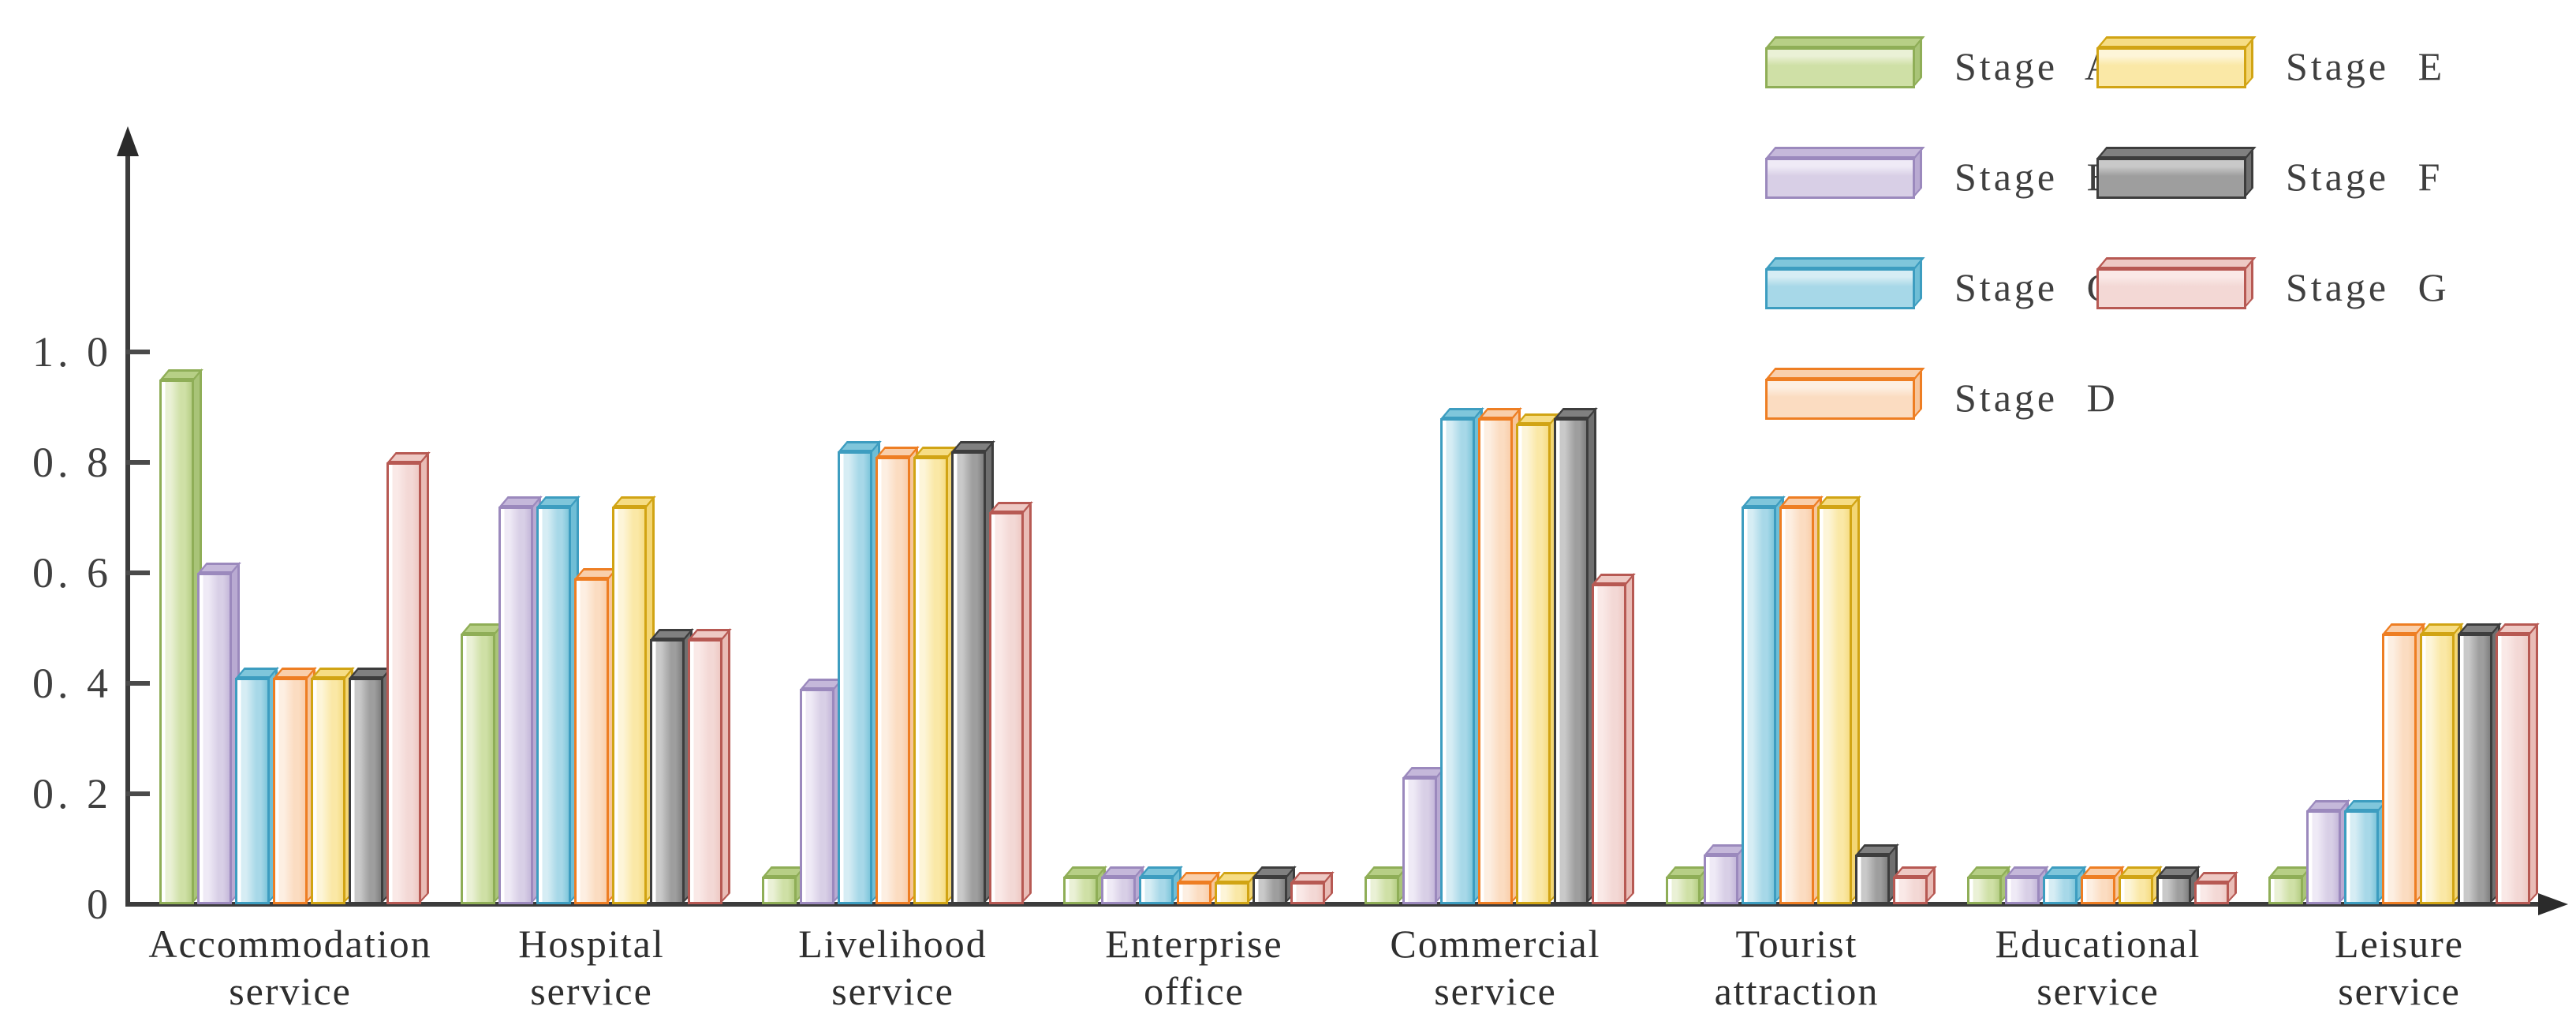 Image resolution: width=2576 pixels, height=1010 pixels. Describe the element at coordinates (128, 141) in the screenshot. I see `y-axis-arrow-icon` at that location.